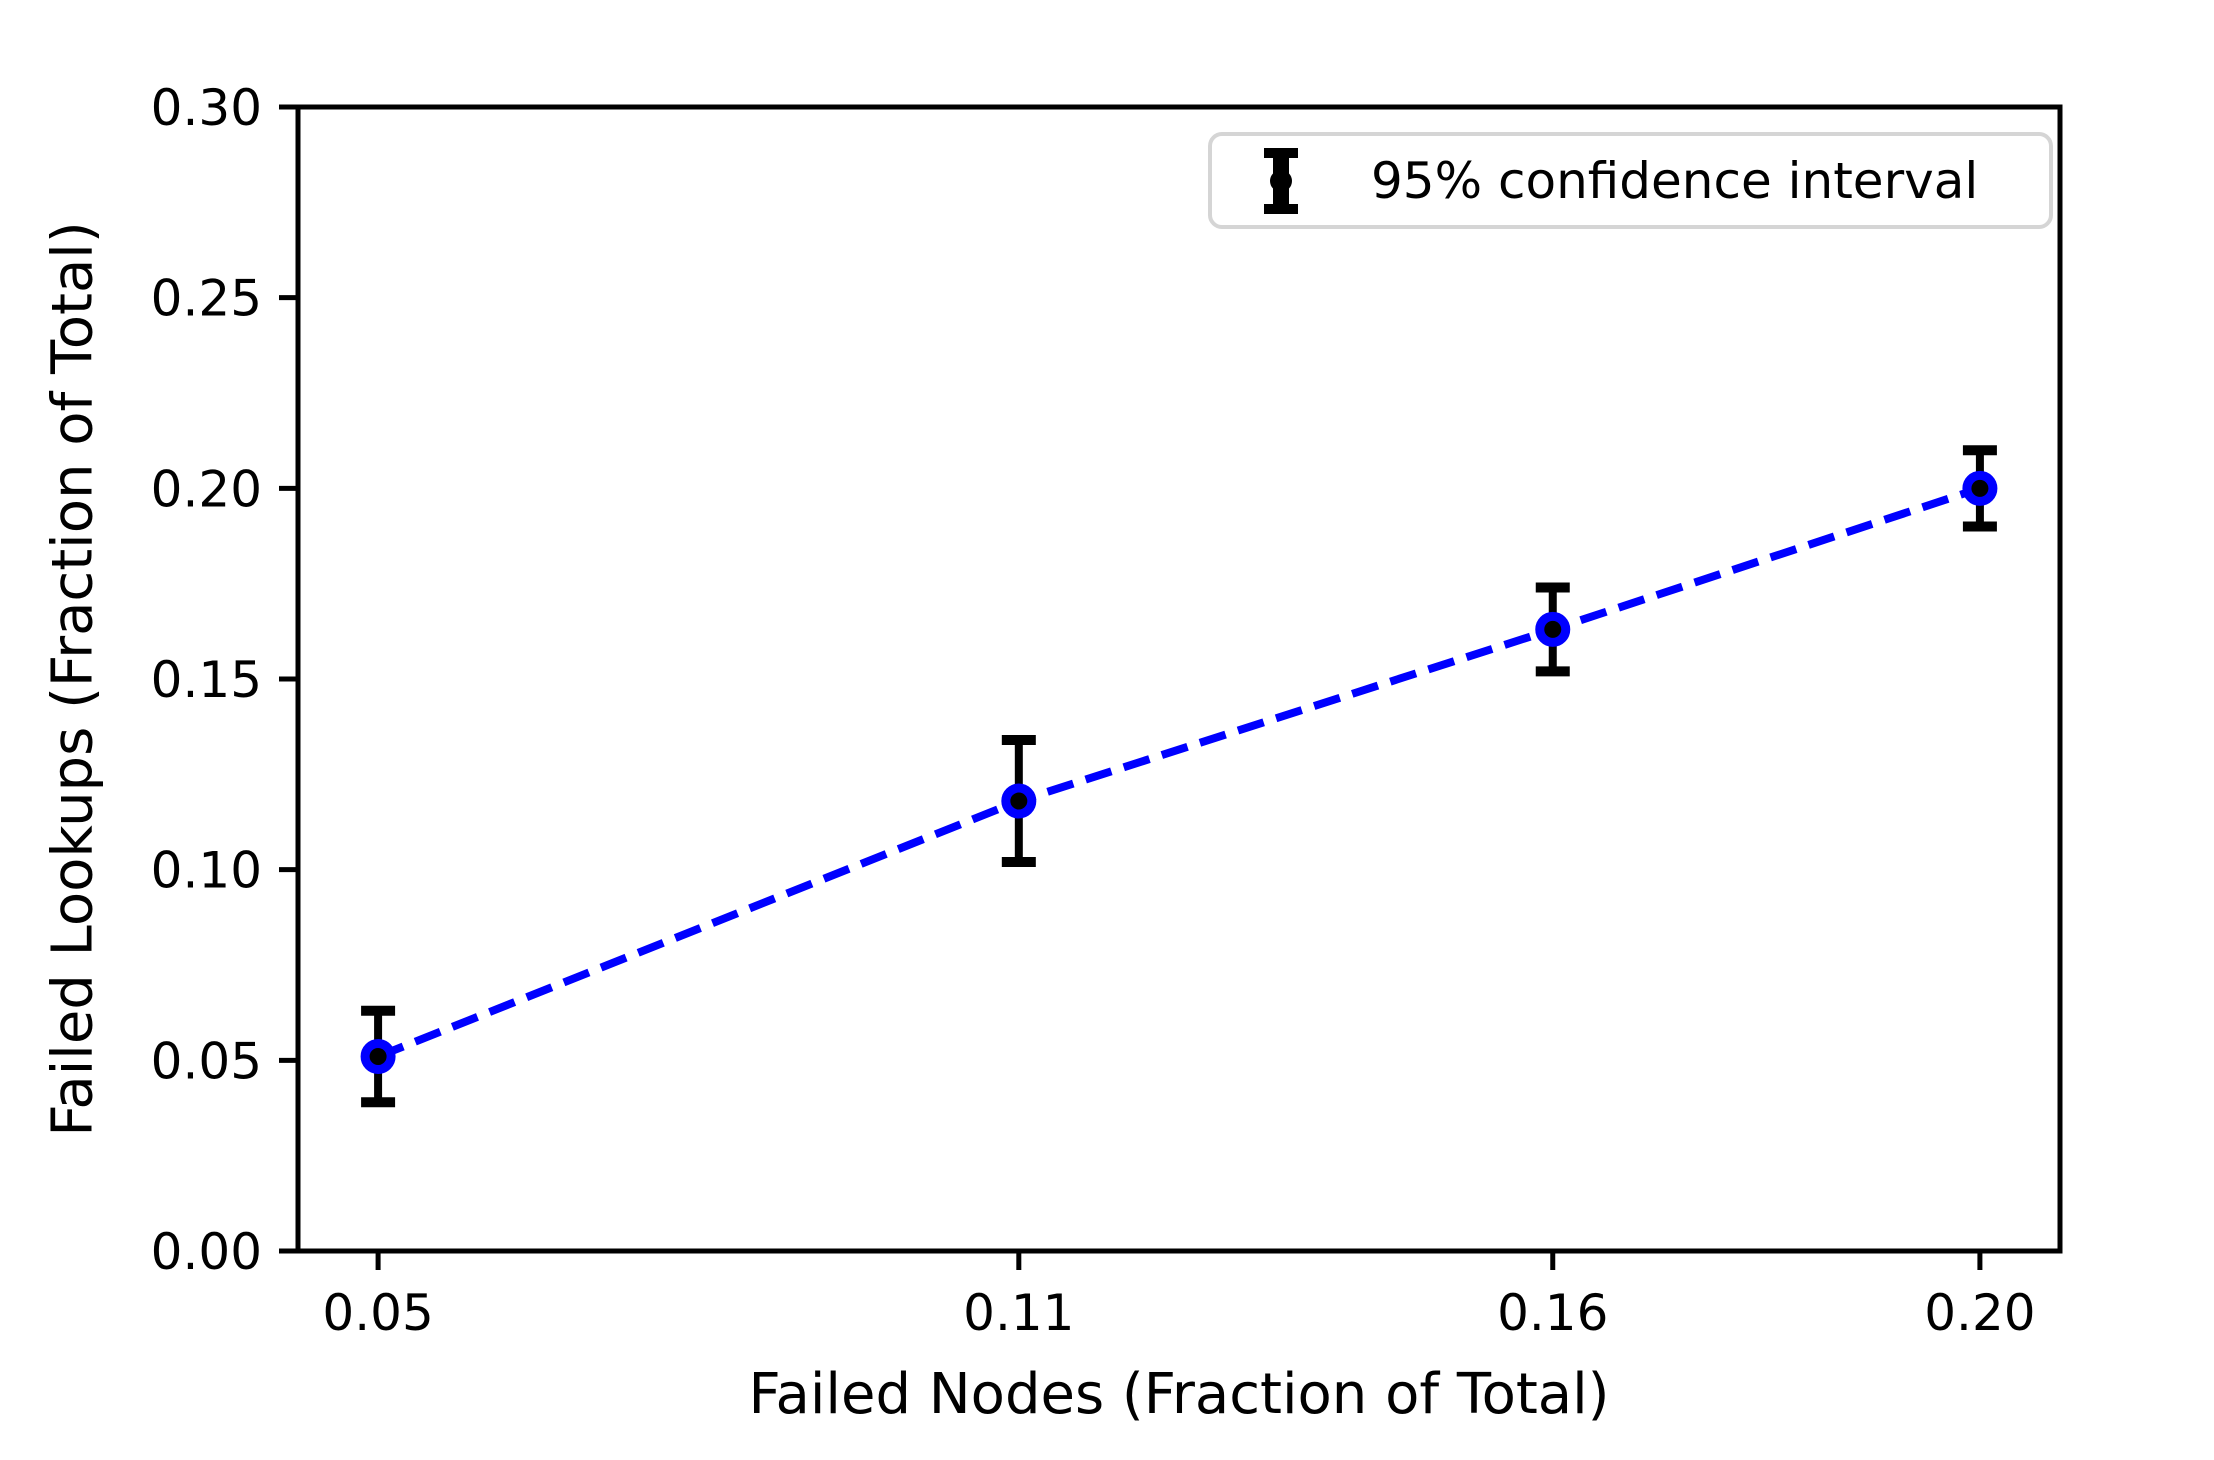 The width and height of the screenshot is (2214, 1460). Describe the element at coordinates (206, 1252) in the screenshot. I see `svg-text: 0.00` at that location.